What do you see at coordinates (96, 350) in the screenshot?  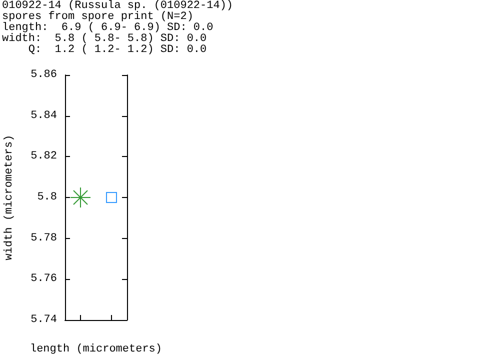 I see `x-axis-title: length (micrometers)` at bounding box center [96, 350].